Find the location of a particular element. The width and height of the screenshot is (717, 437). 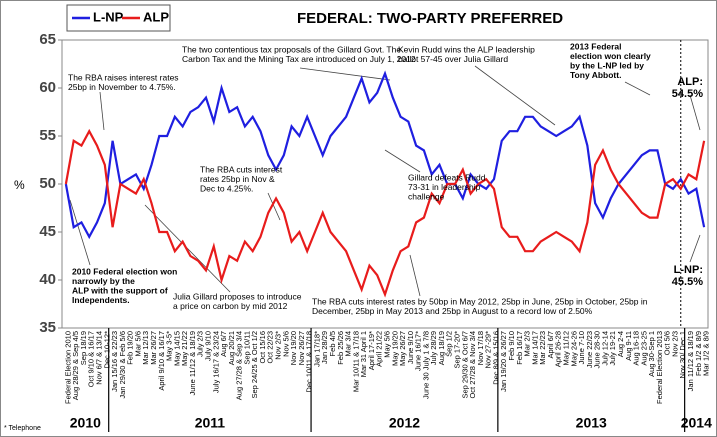

x-tick-label: Feb 16/17 is located at coordinates (519, 348).